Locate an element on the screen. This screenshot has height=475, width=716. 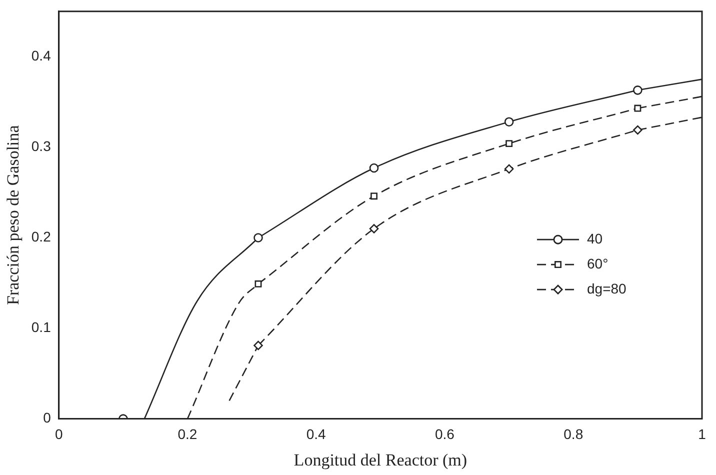
x-tick-label: 0.6 is located at coordinates (445, 434).